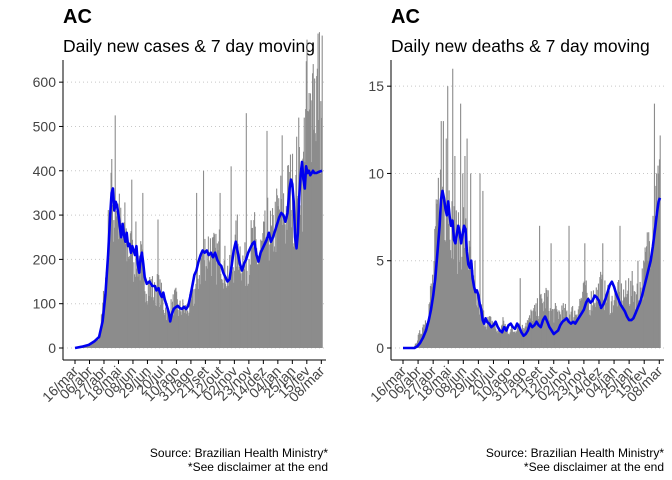 This screenshot has height=480, width=672. What do you see at coordinates (45, 82) in the screenshot?
I see `cases-y-tick-label: 600` at bounding box center [45, 82].